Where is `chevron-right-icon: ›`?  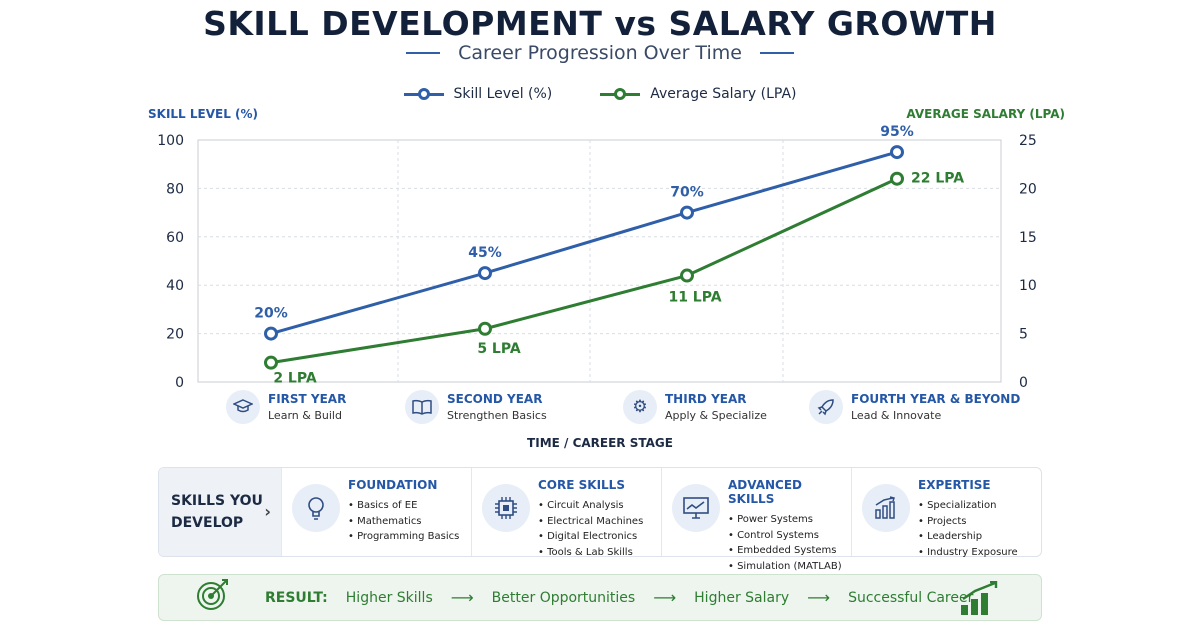
chevron-right-icon: › is located at coordinates (267, 511).